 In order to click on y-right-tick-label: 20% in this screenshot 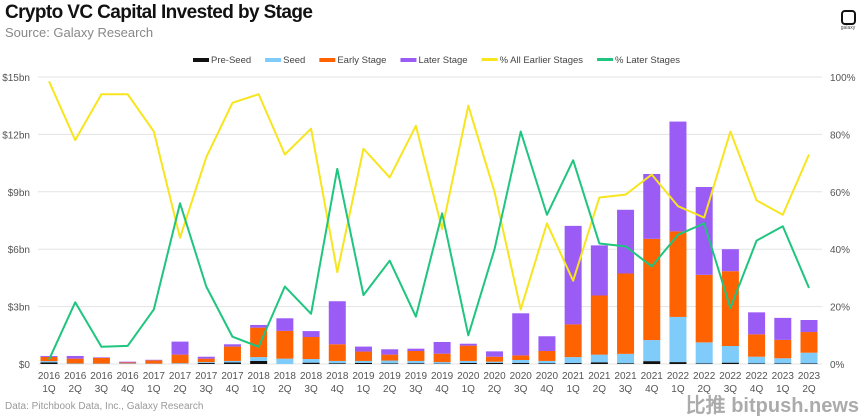, I will do `click(840, 308)`.